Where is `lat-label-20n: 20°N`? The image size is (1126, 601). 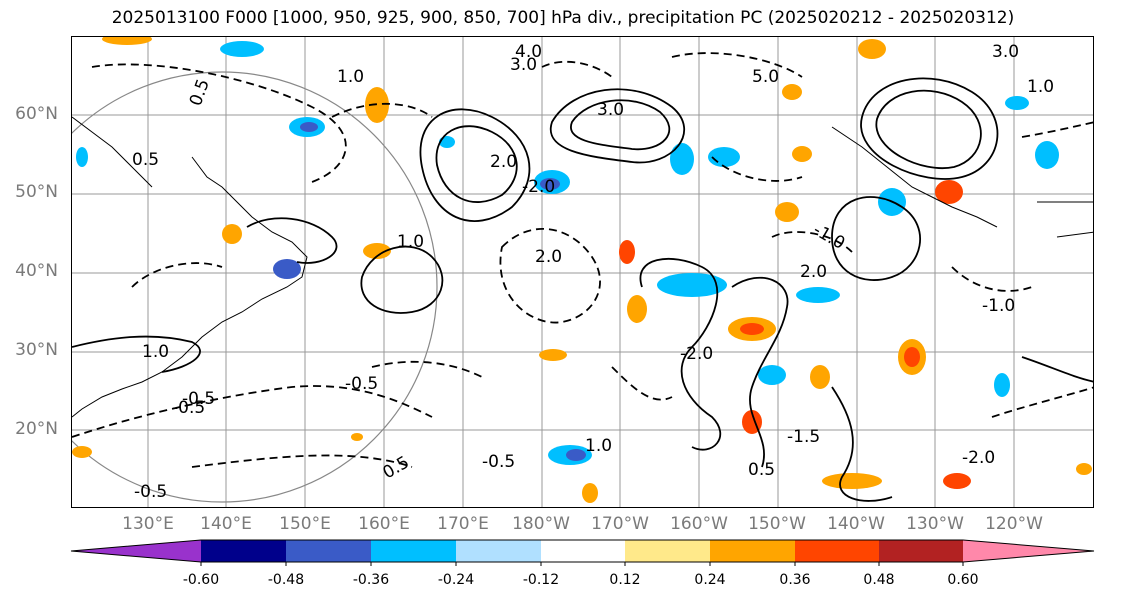 lat-label-20n: 20°N is located at coordinates (36, 429).